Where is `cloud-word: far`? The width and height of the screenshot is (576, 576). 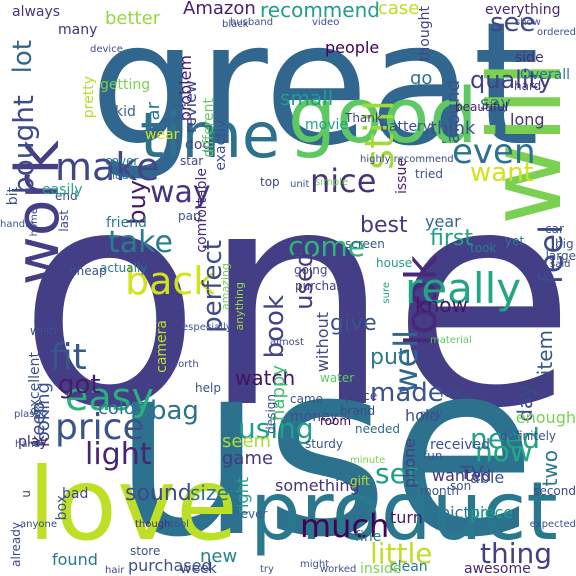
cloud-word: far is located at coordinates (153, 114).